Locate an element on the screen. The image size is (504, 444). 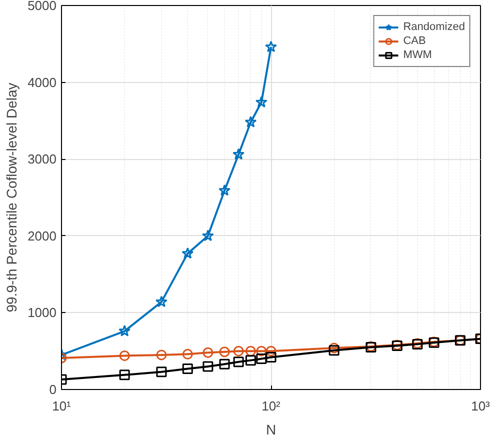
y-axis-title: 99.9-th Percentile Coflow-level Delay is located at coordinates (12, 197).